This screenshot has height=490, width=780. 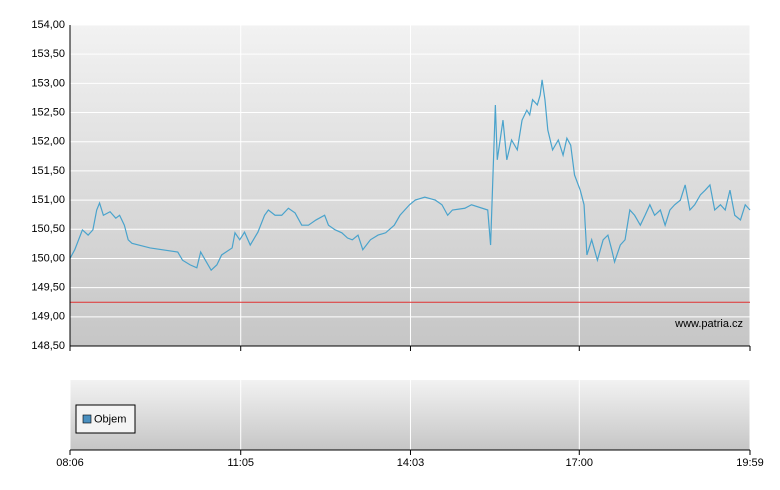 What do you see at coordinates (48, 200) in the screenshot?
I see `y-tick-label: 151,00` at bounding box center [48, 200].